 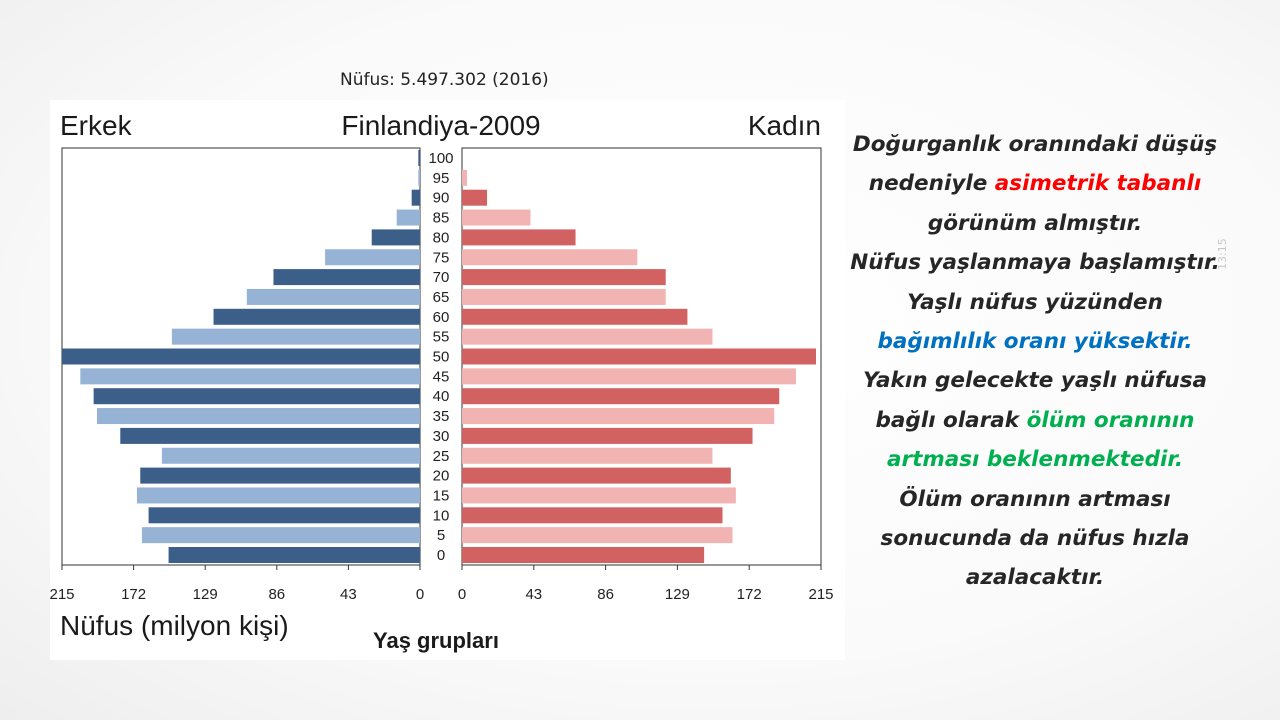 What do you see at coordinates (931, 184) in the screenshot?
I see `description-segment: nedeniyle` at bounding box center [931, 184].